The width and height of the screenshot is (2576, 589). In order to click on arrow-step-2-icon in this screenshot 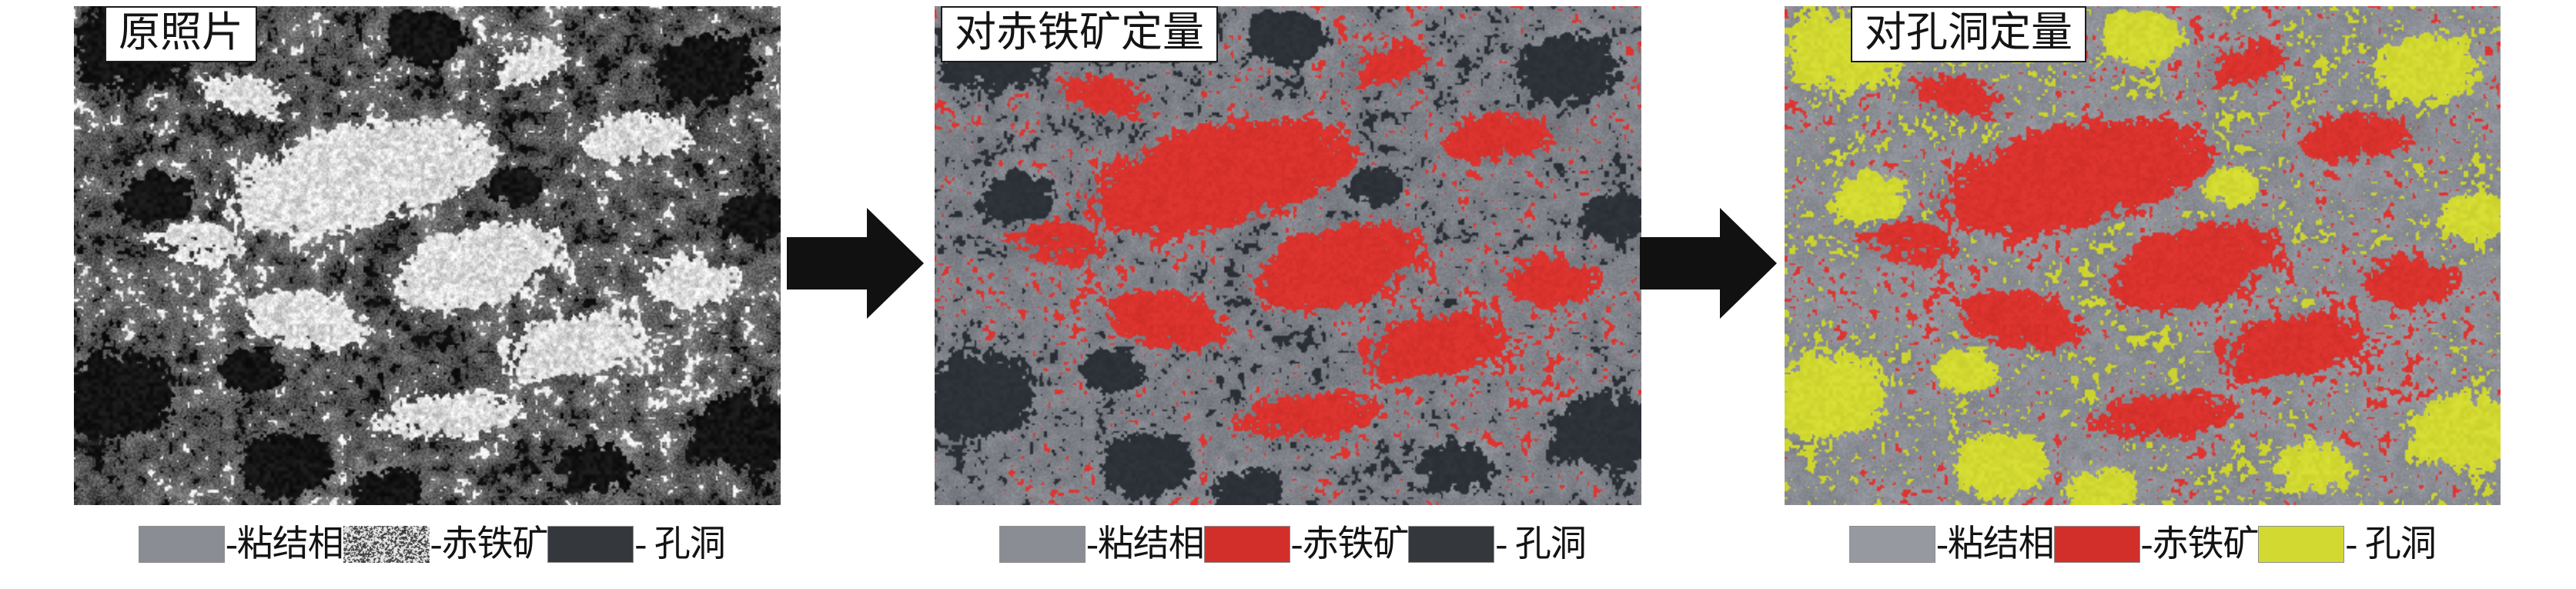, I will do `click(1709, 263)`.